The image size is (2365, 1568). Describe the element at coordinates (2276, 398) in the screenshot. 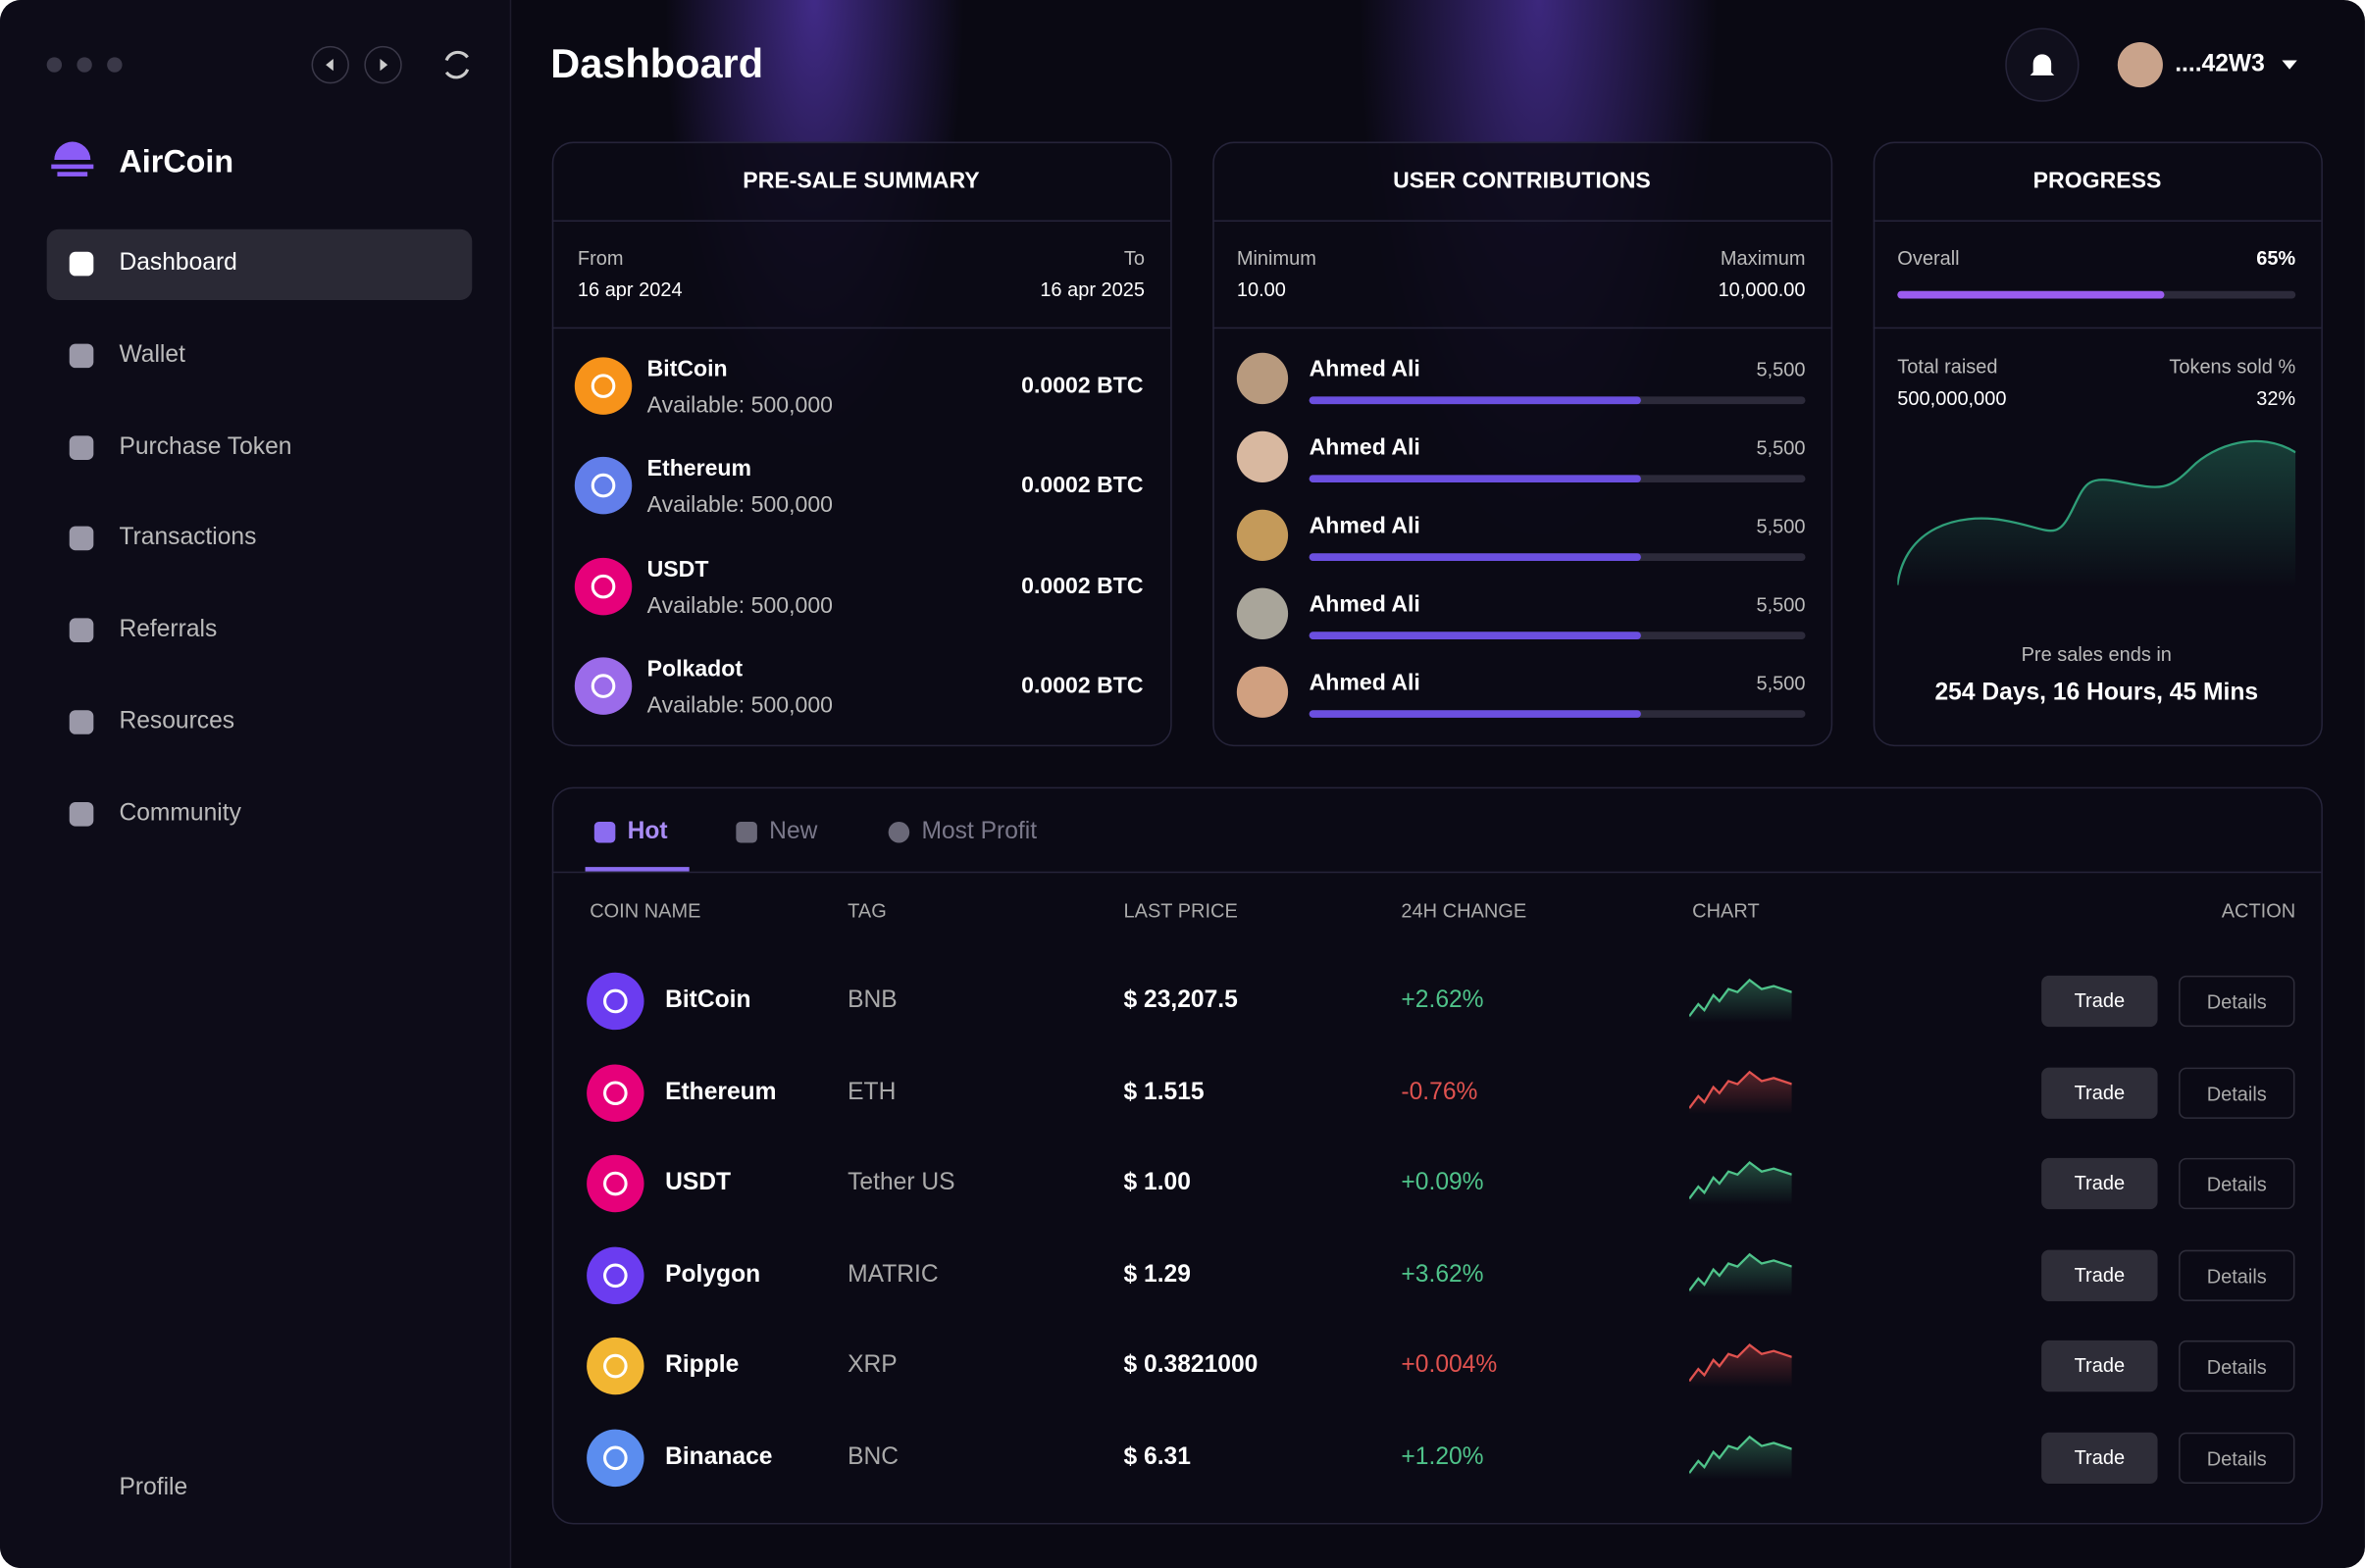

I see `sold: 32%` at that location.